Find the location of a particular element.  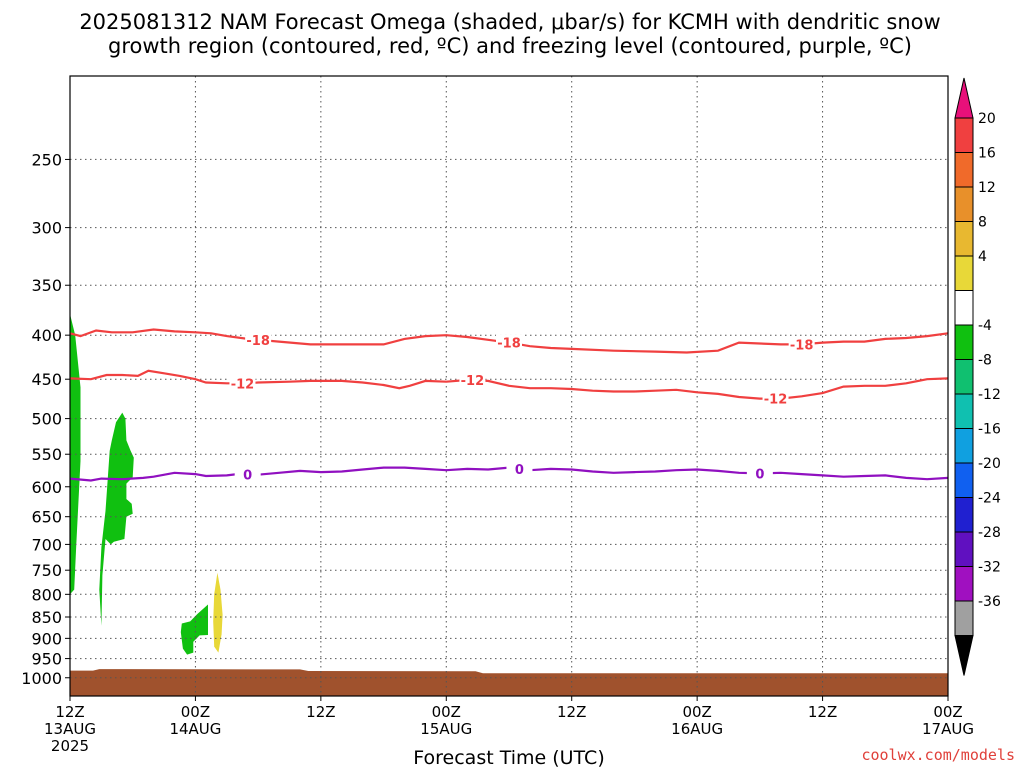

pressure-tick-label: 550 is located at coordinates (46, 454).